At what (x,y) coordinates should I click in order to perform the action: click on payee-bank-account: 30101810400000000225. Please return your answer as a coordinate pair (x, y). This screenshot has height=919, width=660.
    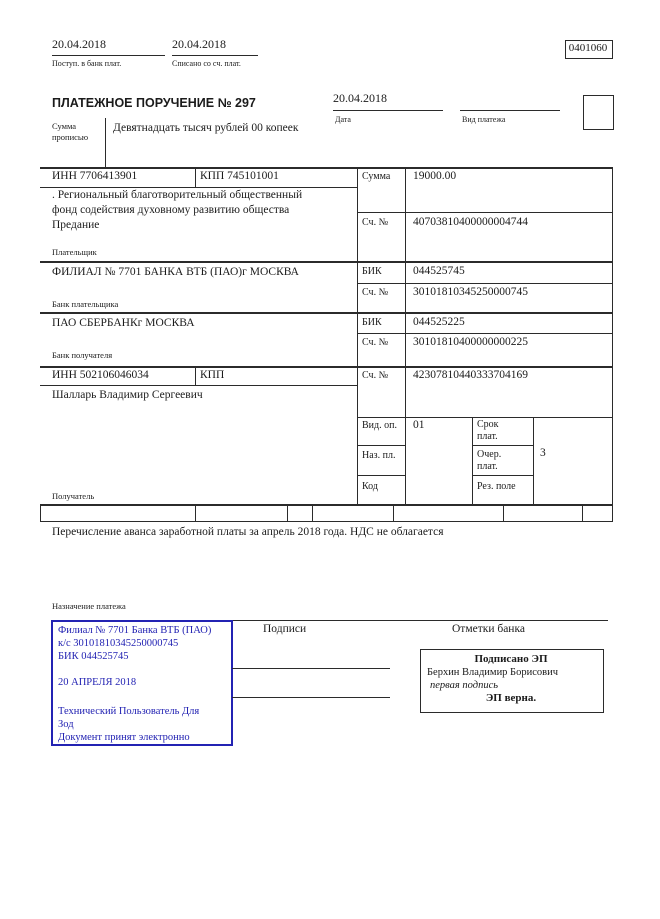
    Looking at the image, I should click on (470, 342).